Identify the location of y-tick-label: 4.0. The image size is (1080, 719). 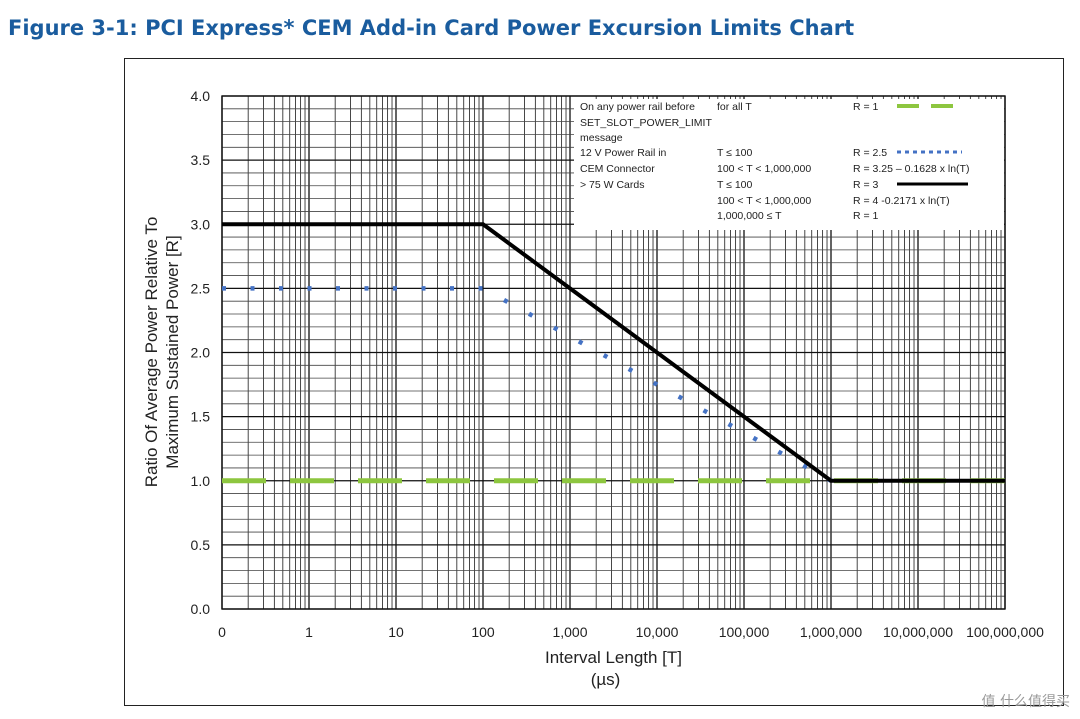
(201, 96).